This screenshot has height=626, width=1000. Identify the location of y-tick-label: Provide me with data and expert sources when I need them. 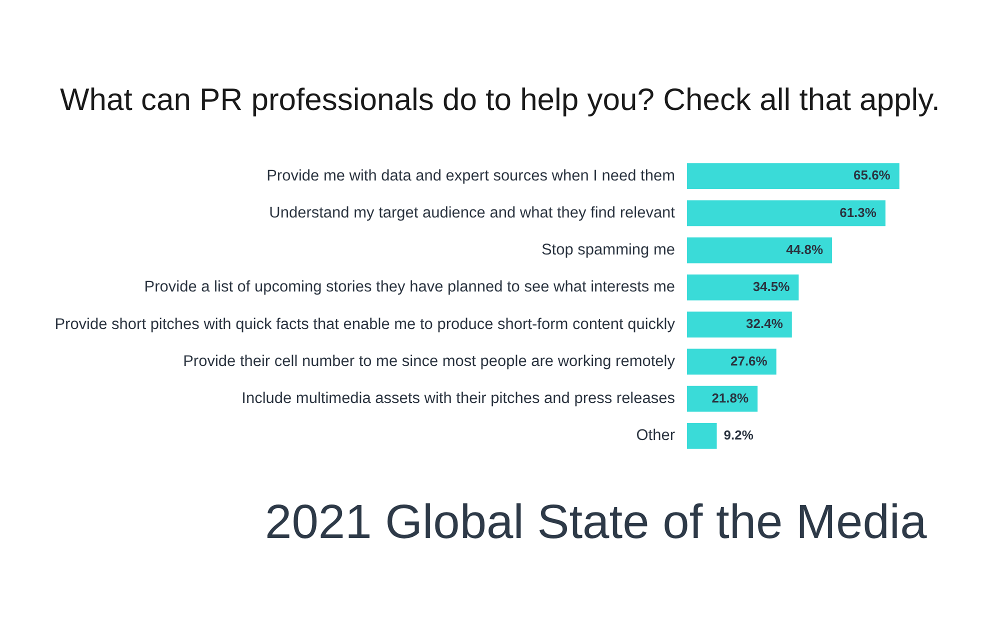
(470, 175).